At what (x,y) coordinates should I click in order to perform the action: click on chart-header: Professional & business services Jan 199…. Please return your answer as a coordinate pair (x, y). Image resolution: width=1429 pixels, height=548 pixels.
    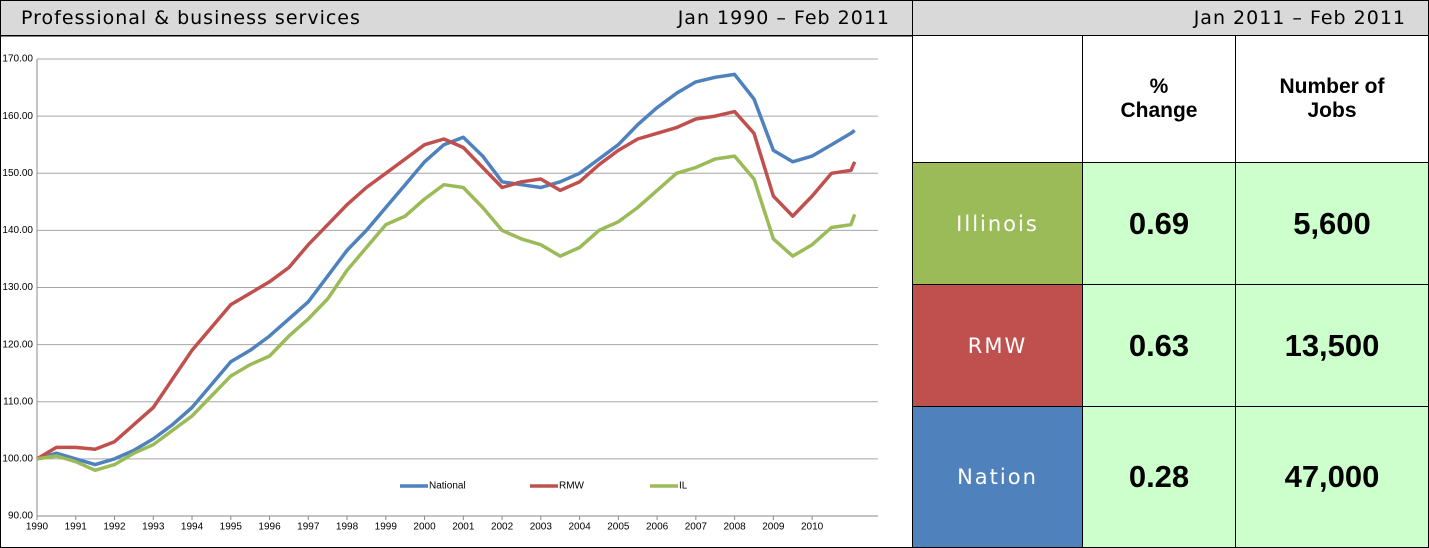
    Looking at the image, I should click on (456, 18).